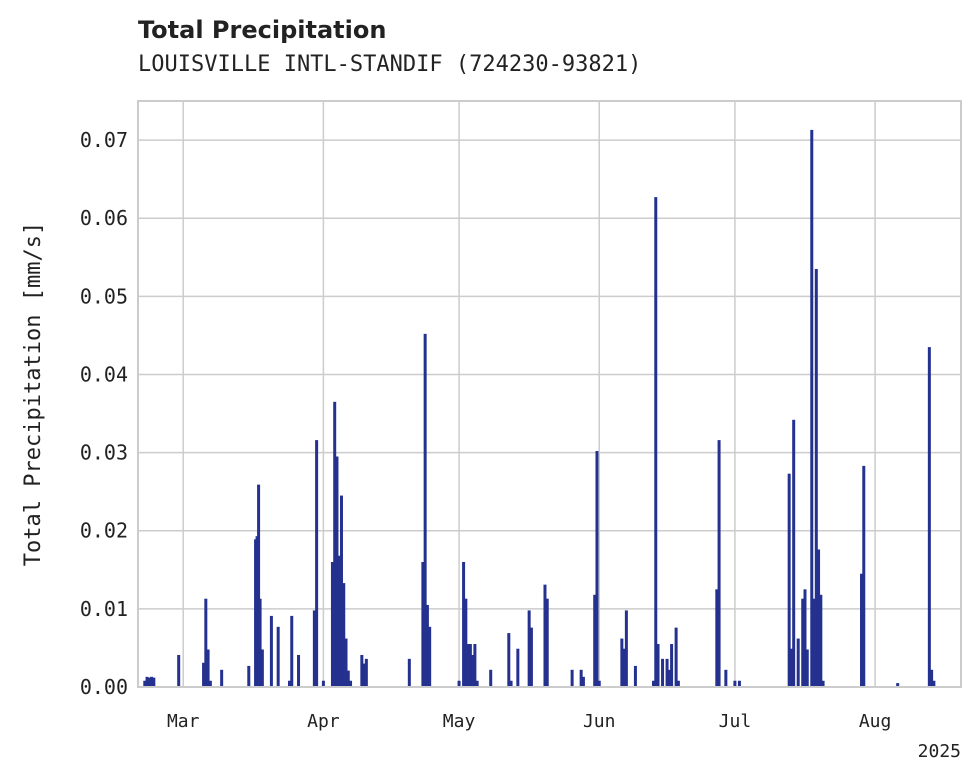  What do you see at coordinates (529, 721) in the screenshot?
I see `x-axis-ticks: Mar Apr May Jun Jul Aug` at bounding box center [529, 721].